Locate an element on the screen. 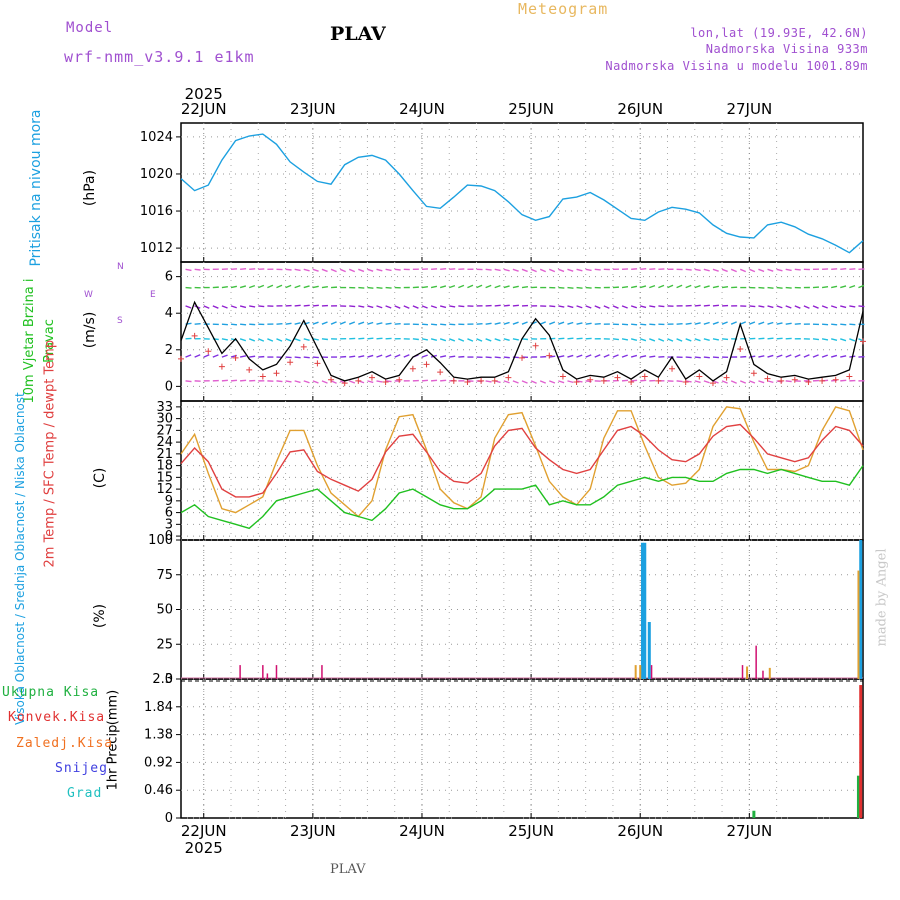  legend-hail: Grad is located at coordinates (85, 793).